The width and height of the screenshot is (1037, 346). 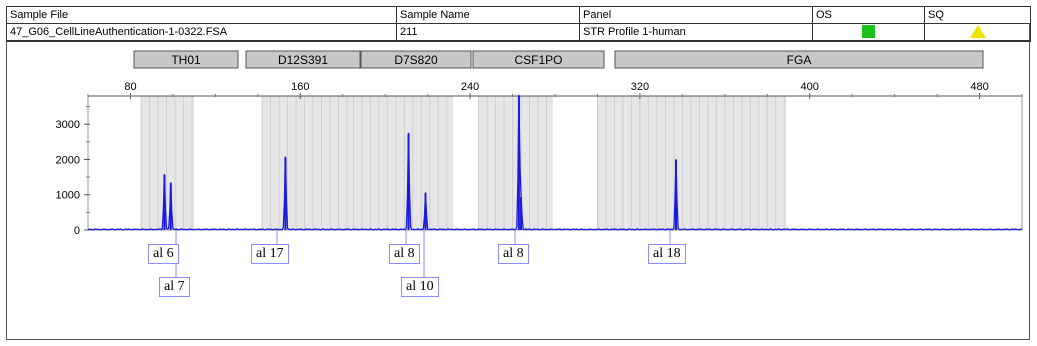 I want to click on allele-call-label: al 17, so click(x=270, y=254).